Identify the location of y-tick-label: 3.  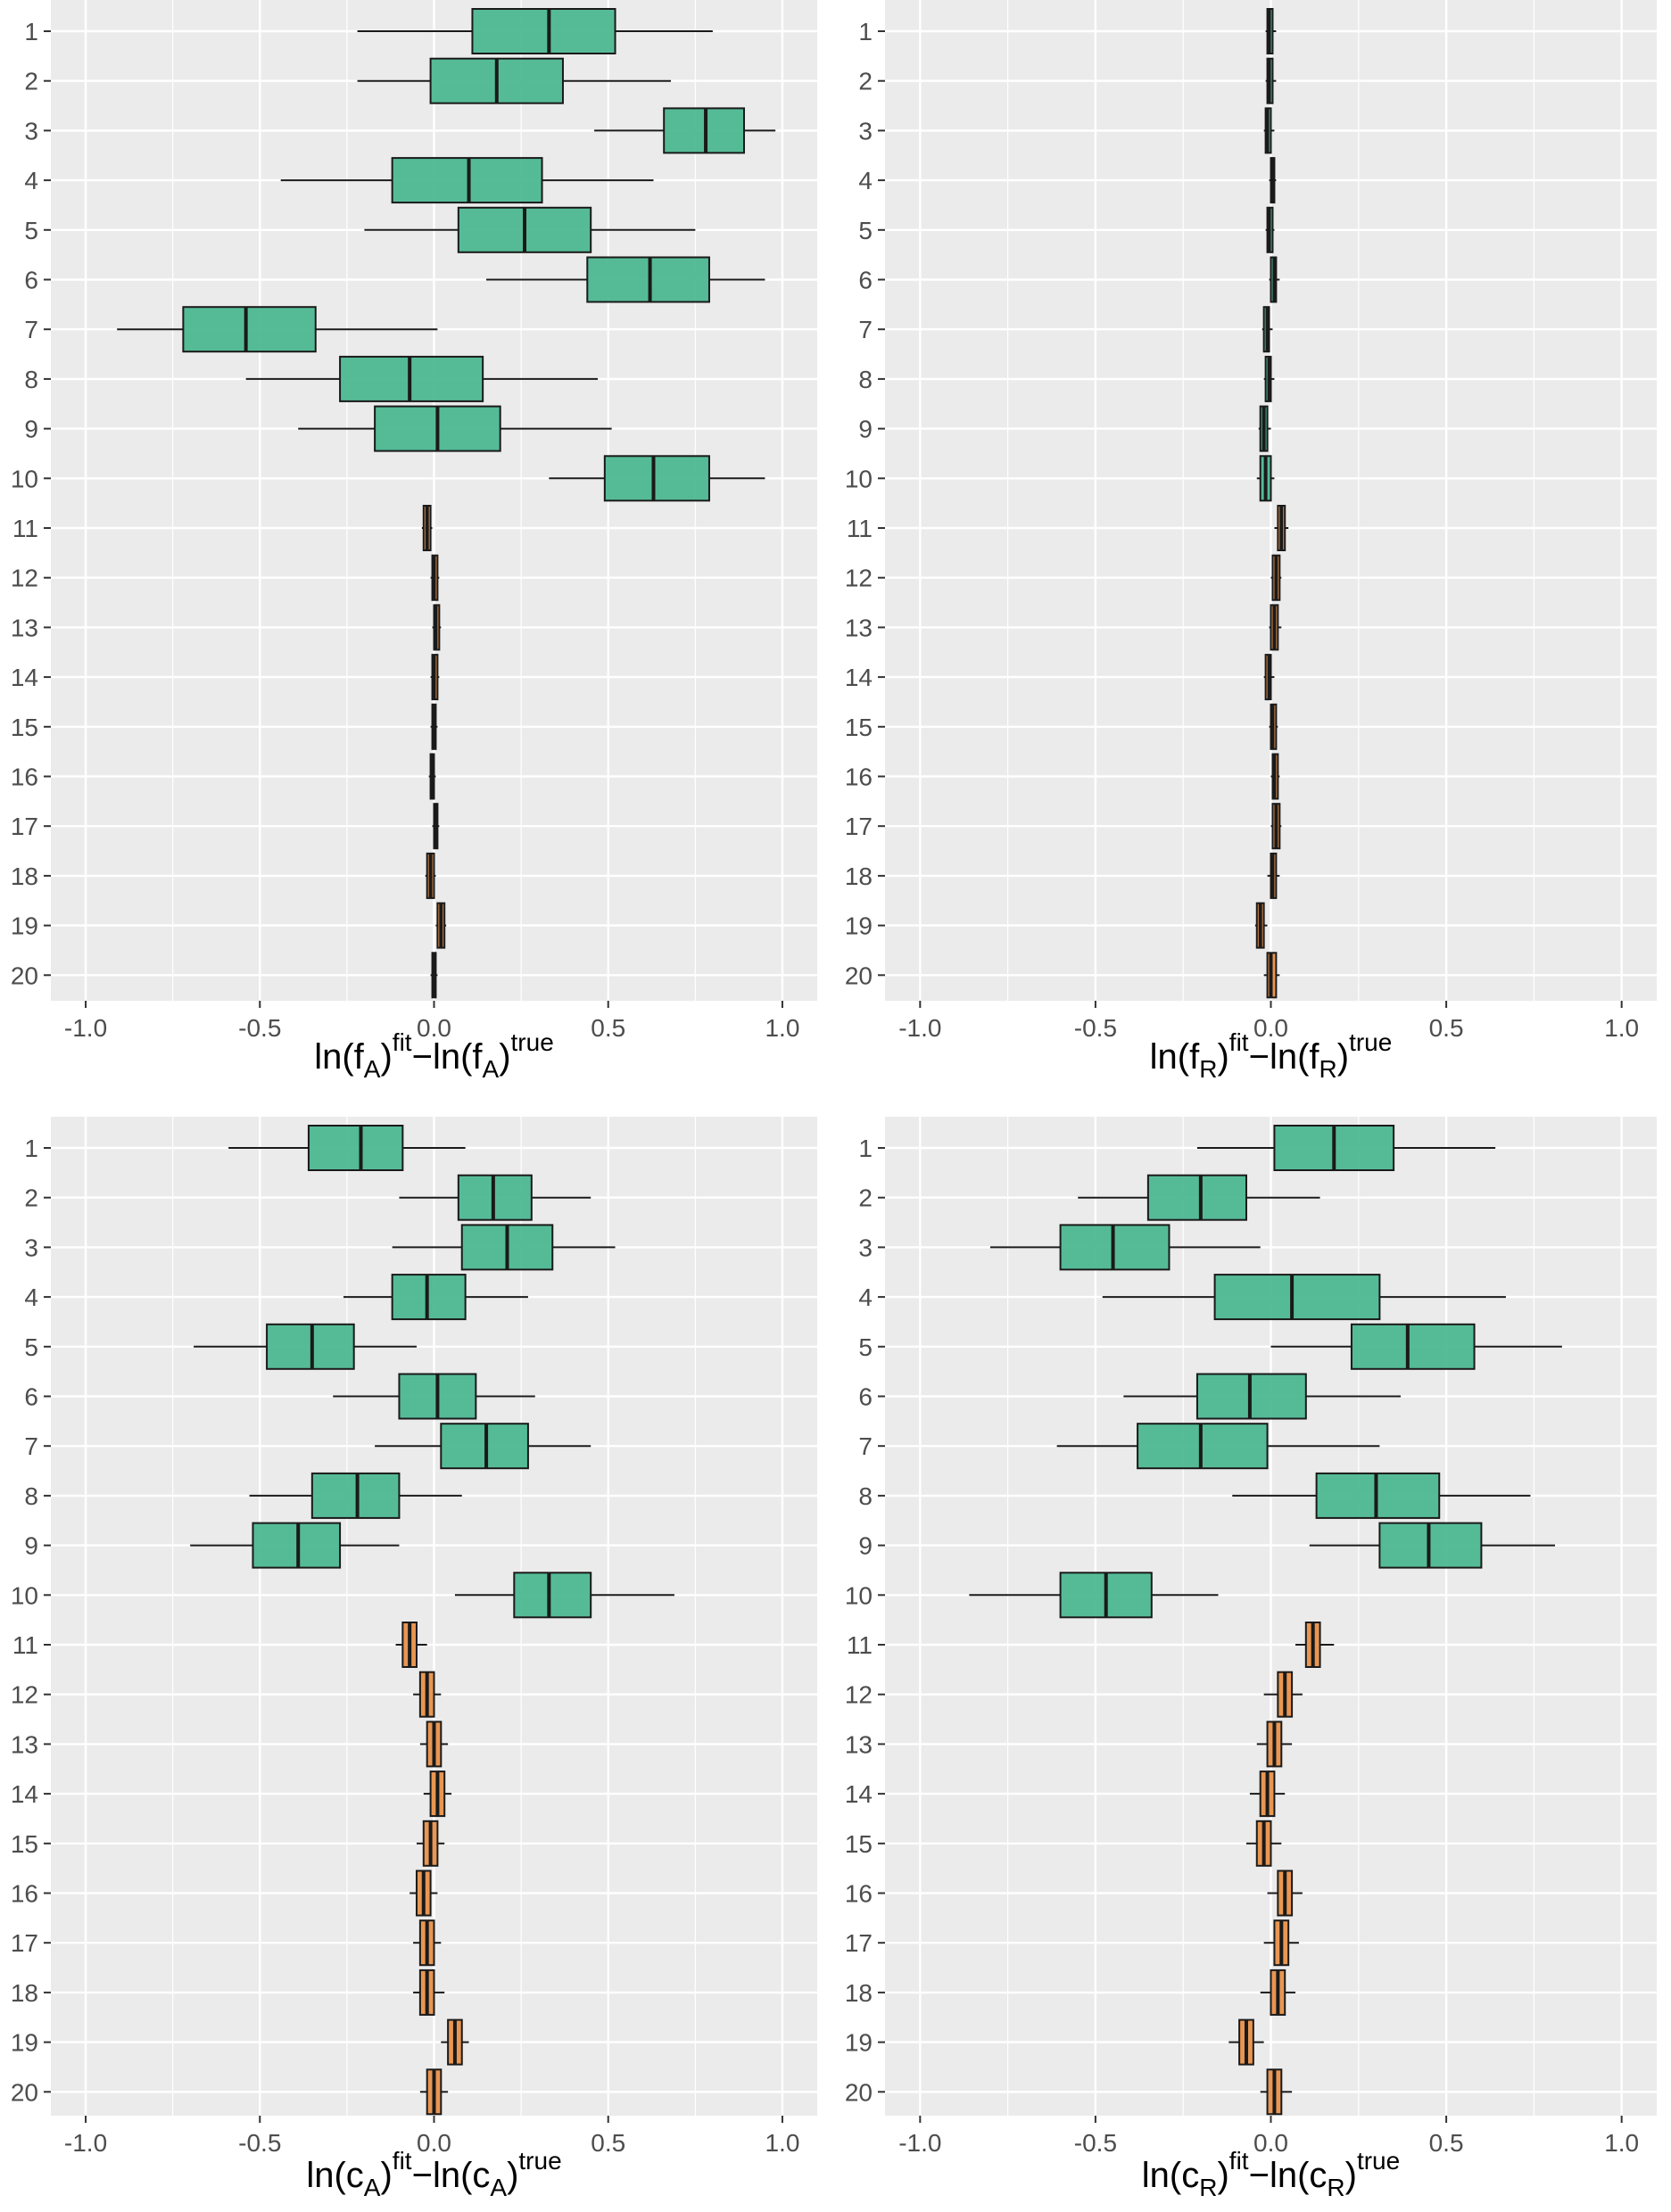
(31, 1248).